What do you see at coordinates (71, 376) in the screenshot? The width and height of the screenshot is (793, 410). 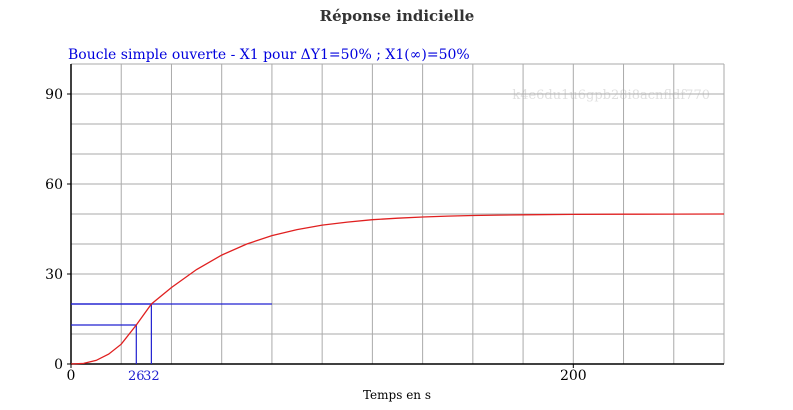 I see `x-tick-label: 0` at bounding box center [71, 376].